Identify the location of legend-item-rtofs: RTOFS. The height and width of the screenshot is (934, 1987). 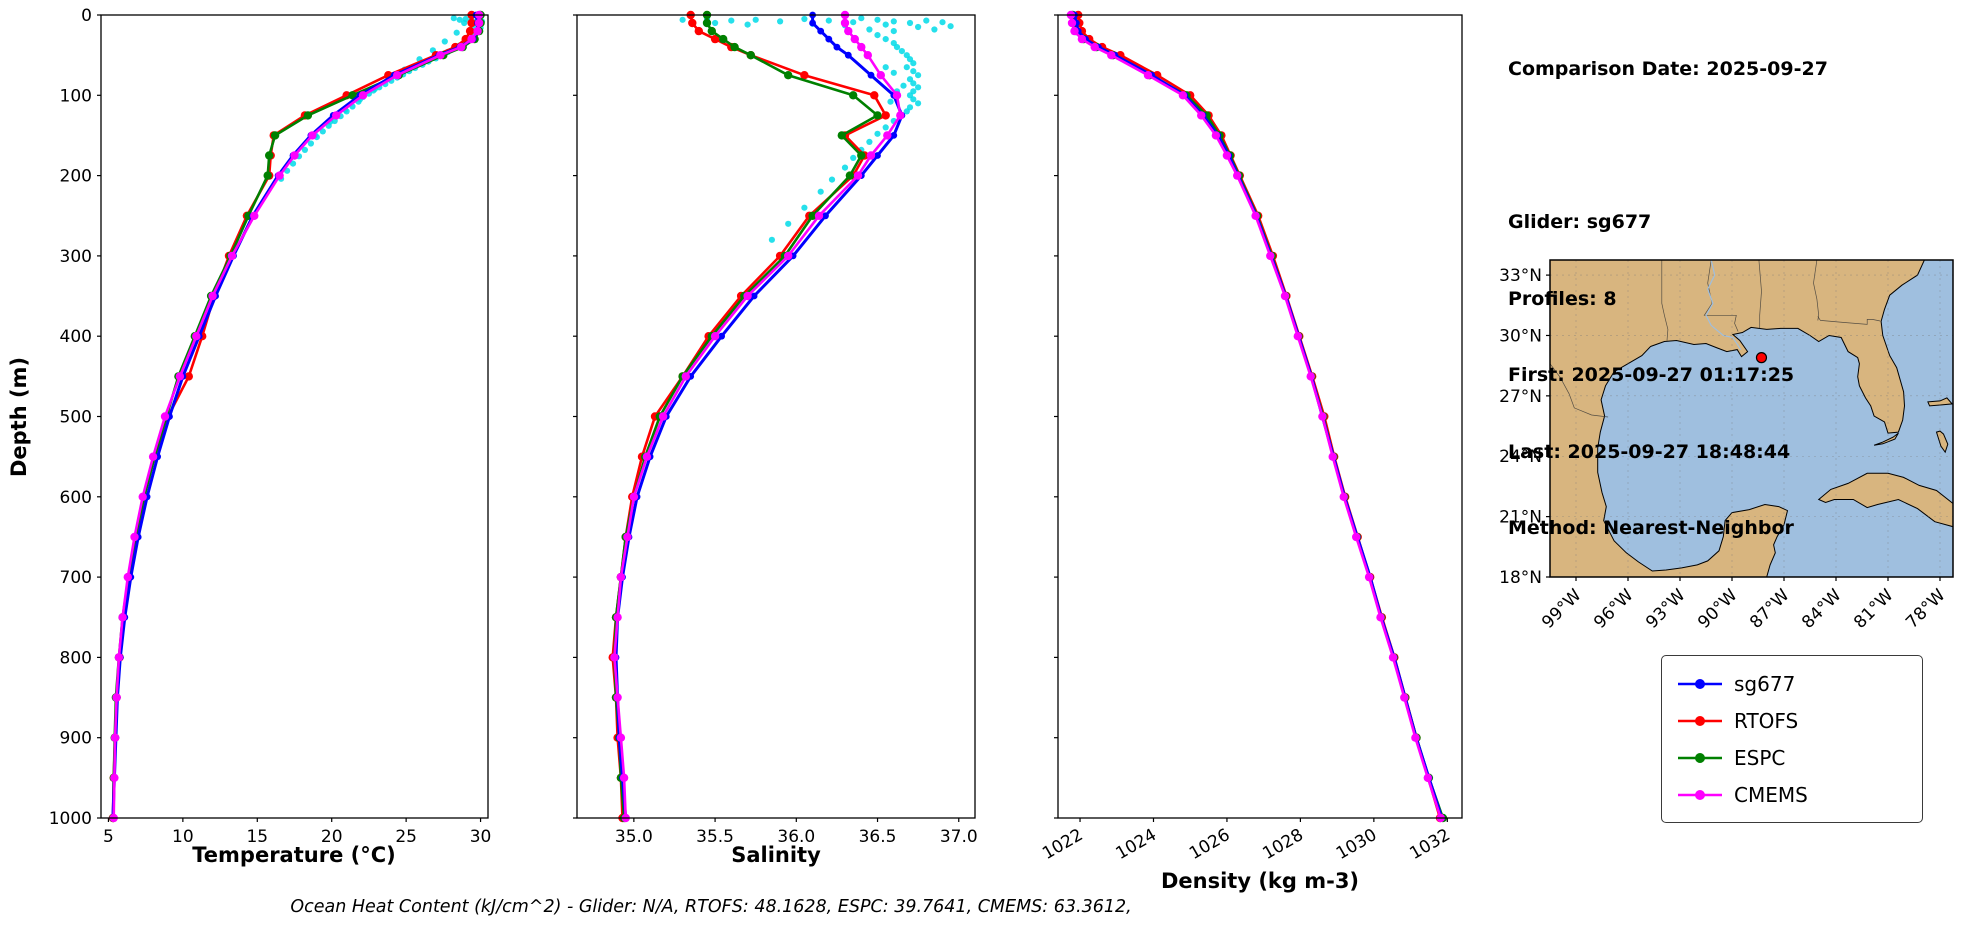
(1792, 720).